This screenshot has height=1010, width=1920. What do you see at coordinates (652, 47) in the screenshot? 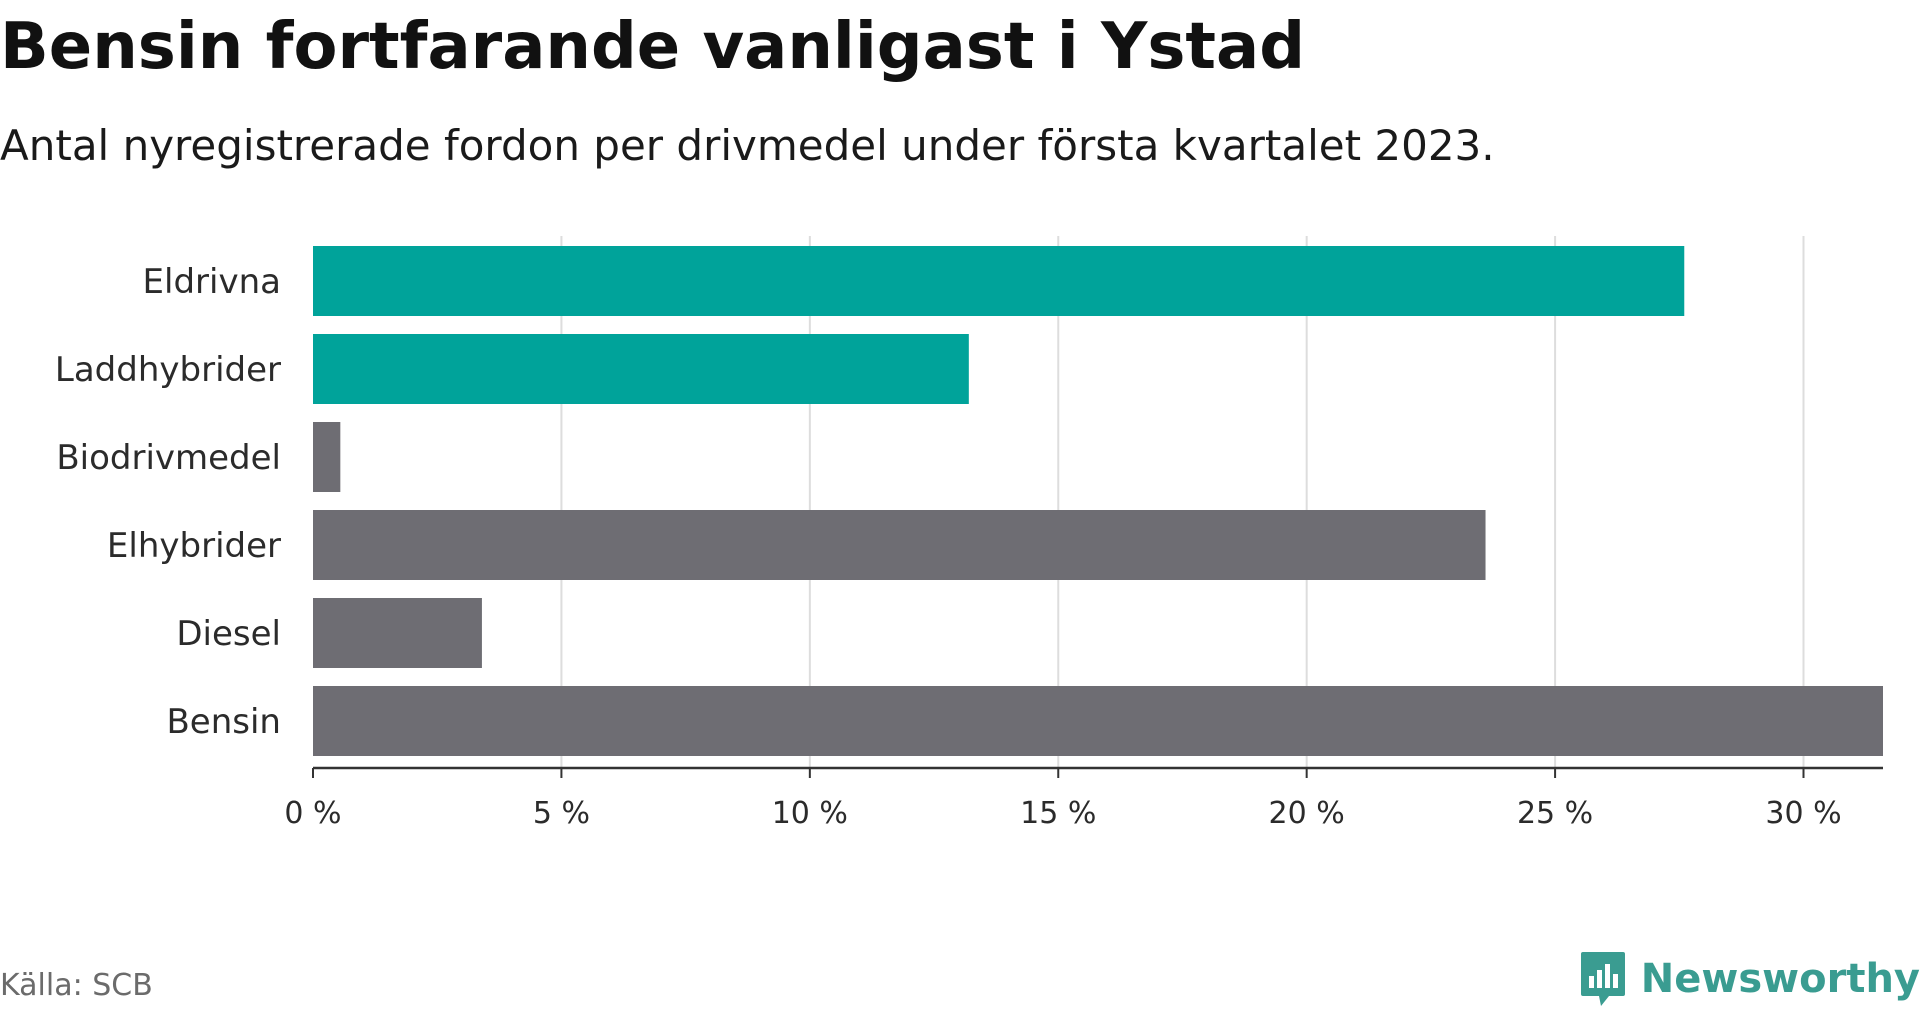
I see `chart-title: Bensin fortfarande vanligast i Ystad` at bounding box center [652, 47].